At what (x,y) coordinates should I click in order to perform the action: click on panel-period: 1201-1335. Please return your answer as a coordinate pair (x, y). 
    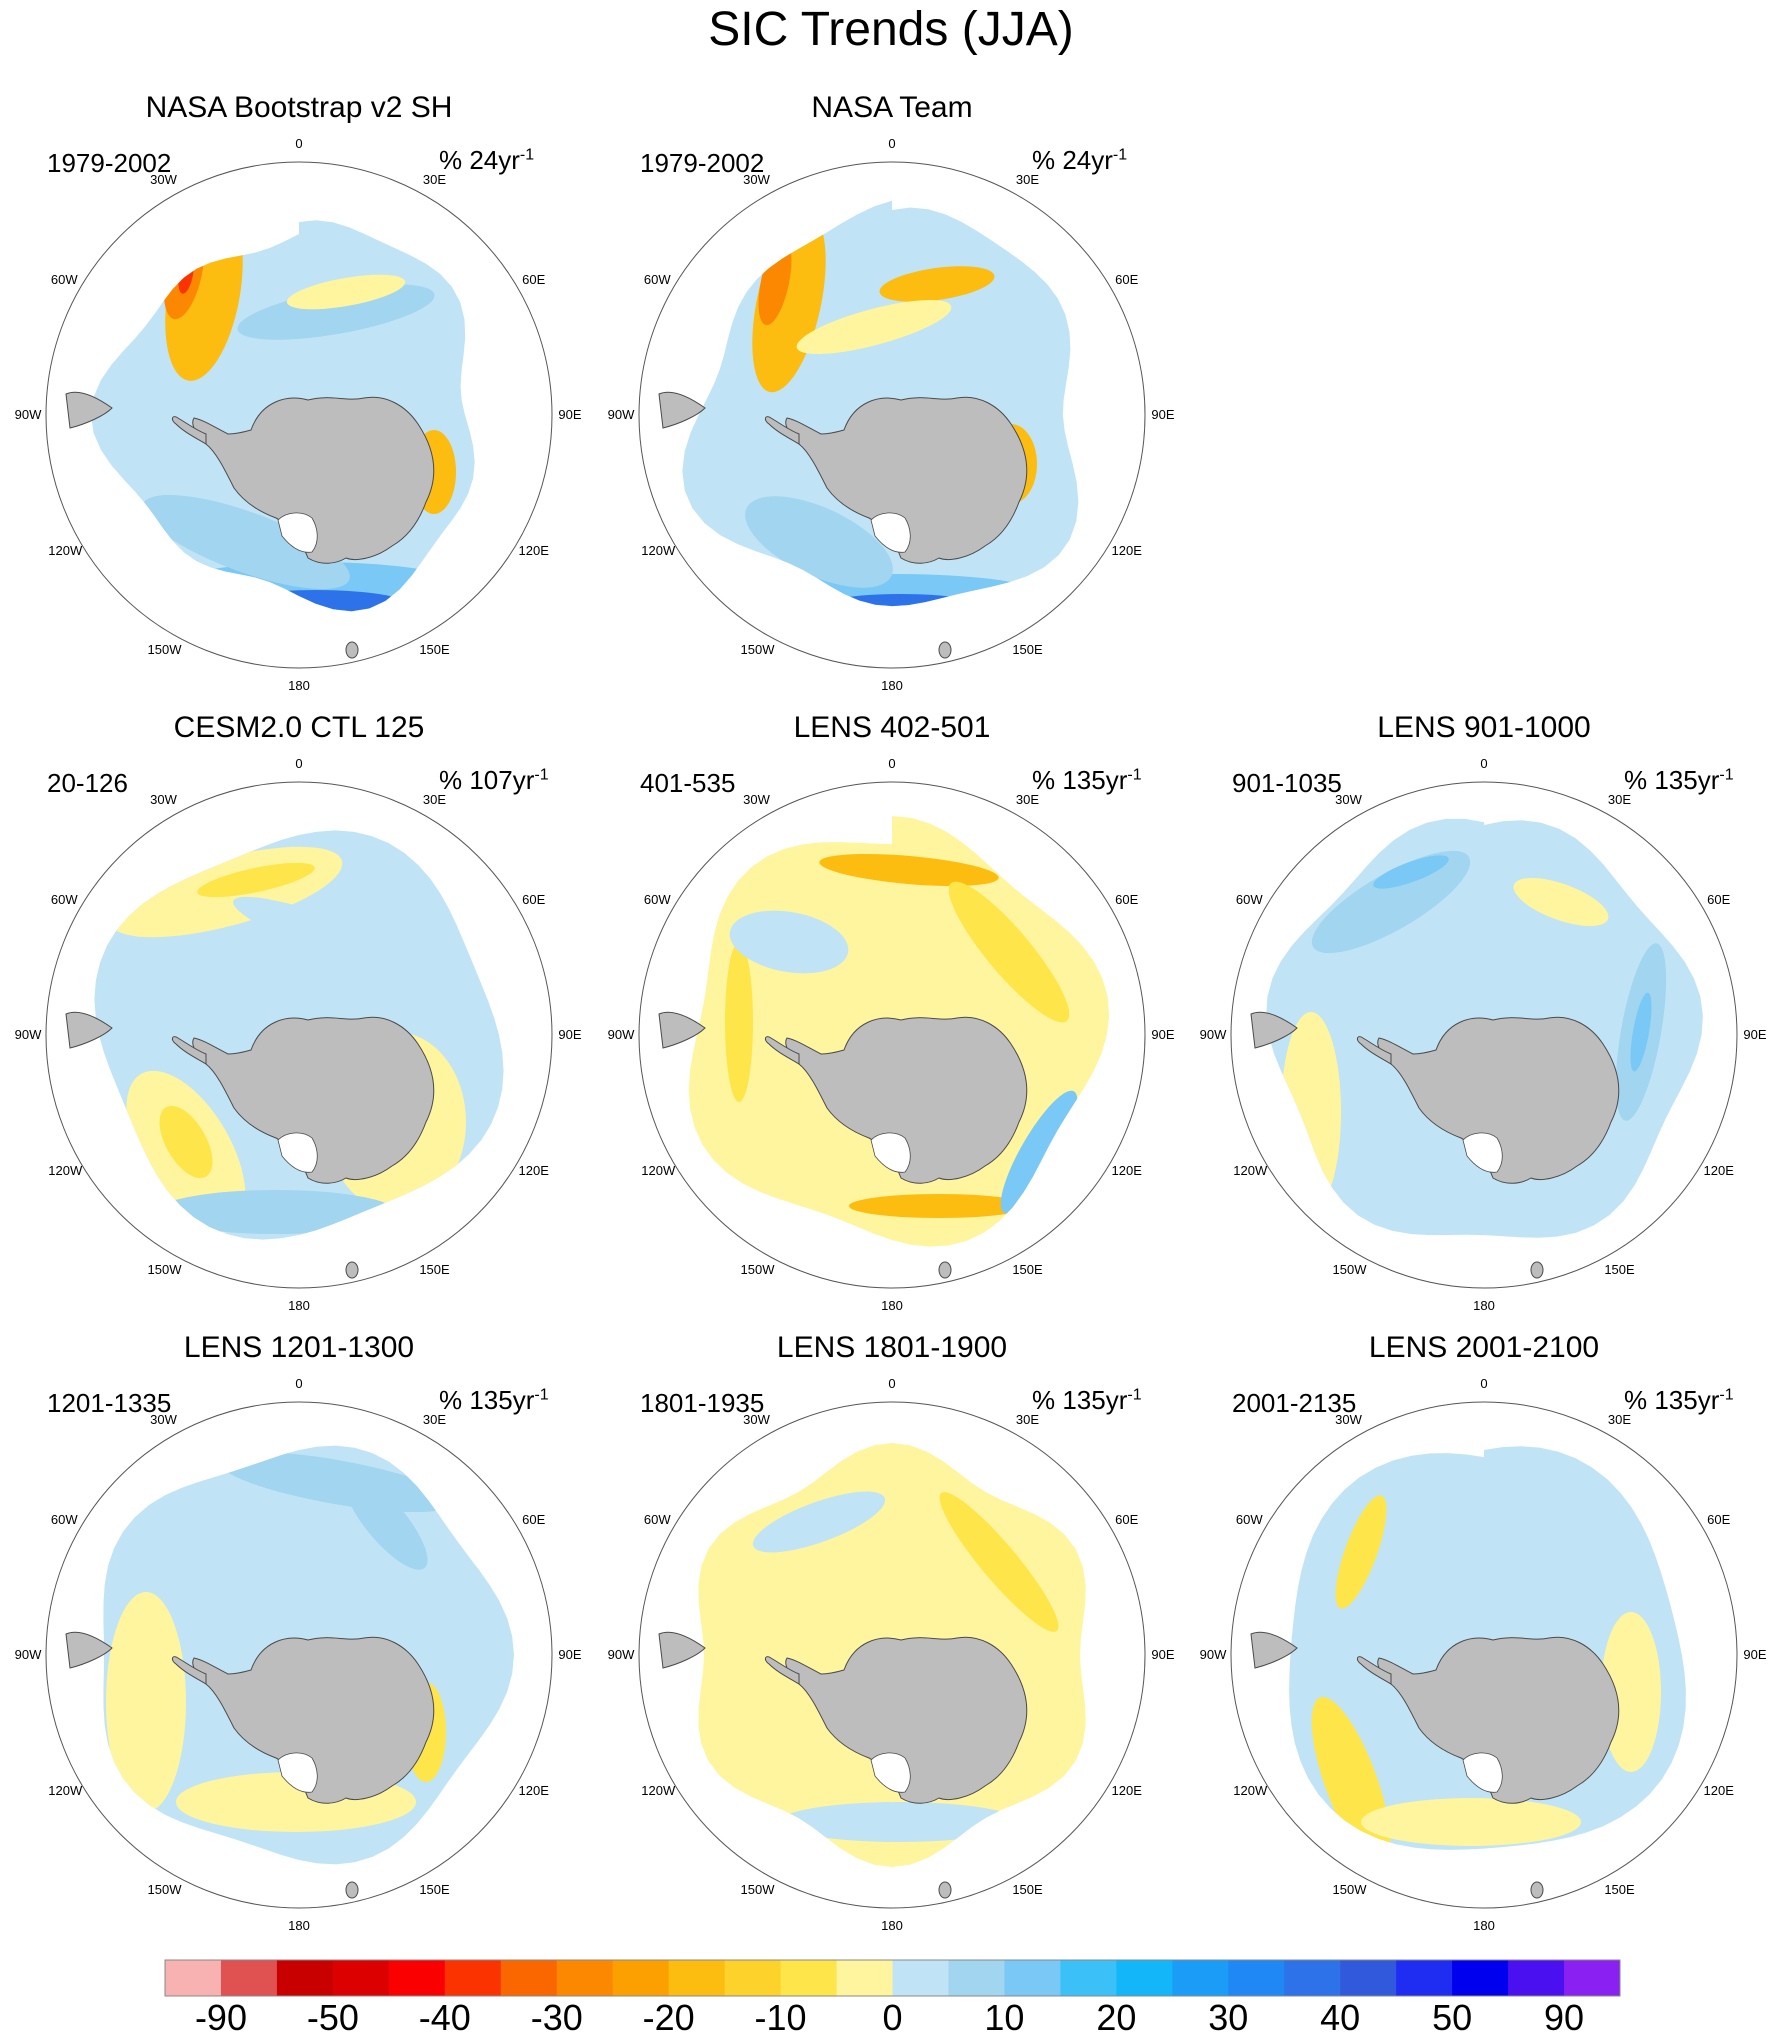
    Looking at the image, I should click on (109, 1403).